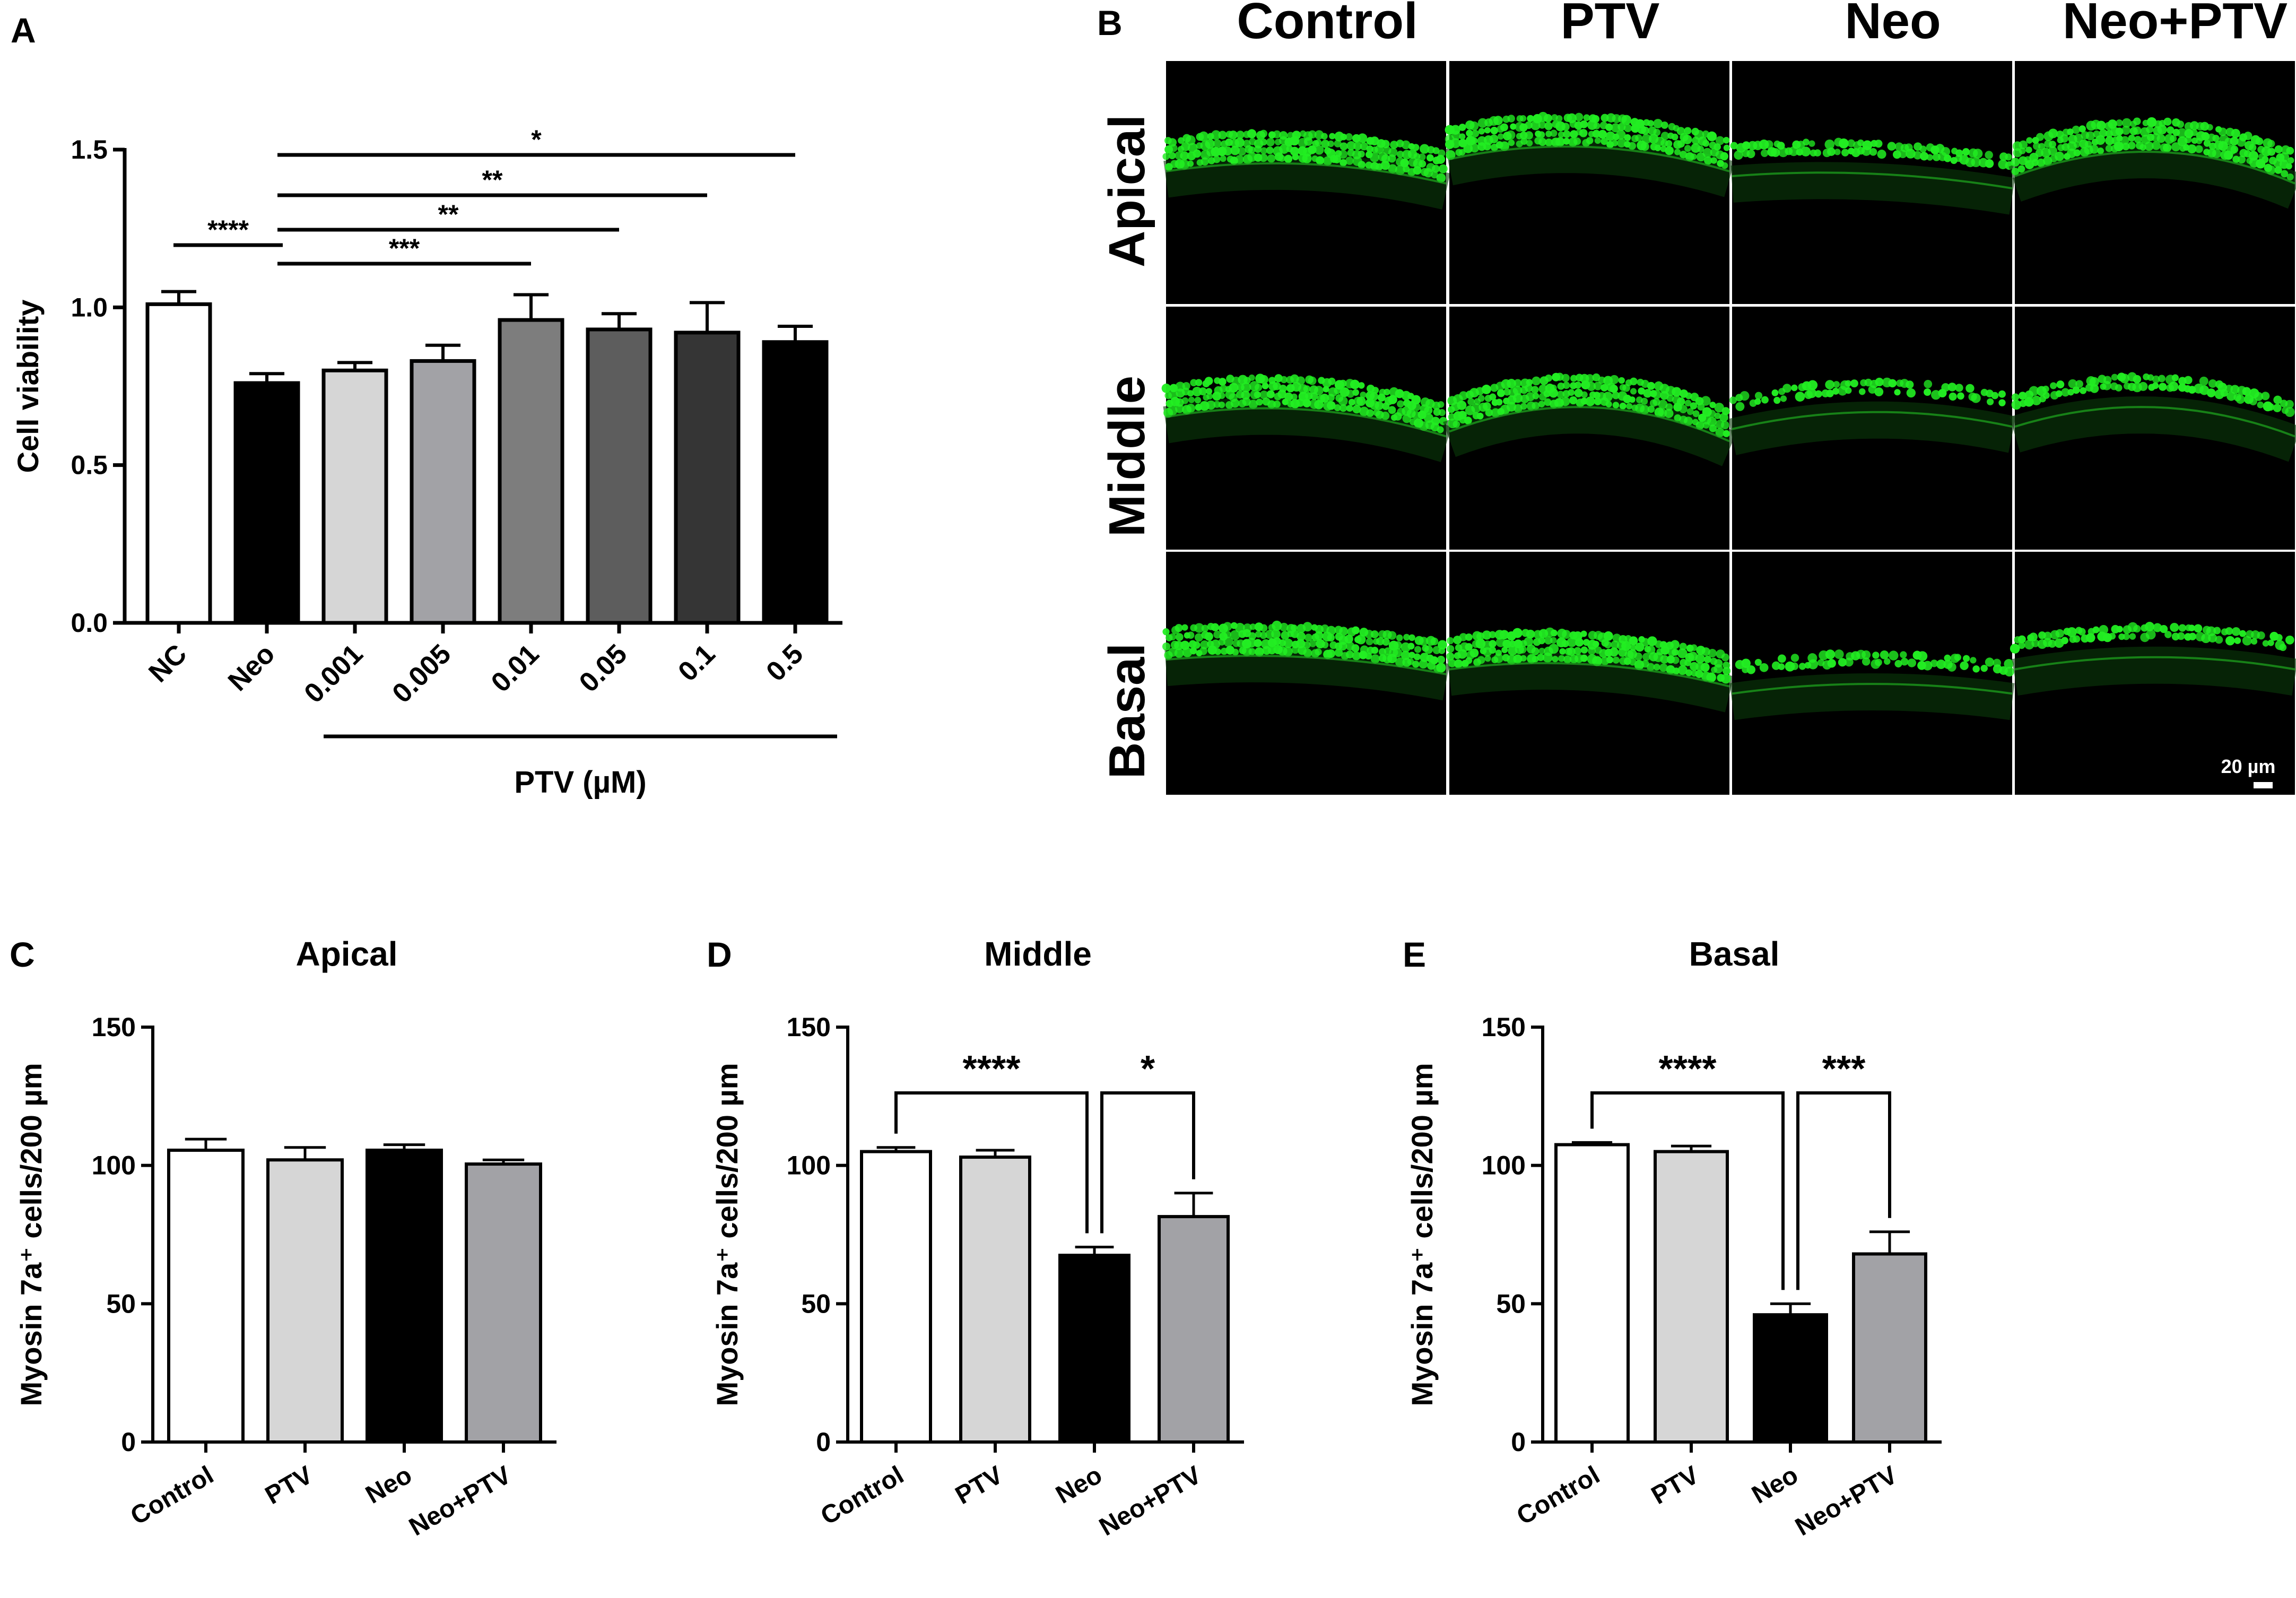 This screenshot has height=1598, width=2296. I want to click on chart-a-x-tick-label: NC, so click(168, 663).